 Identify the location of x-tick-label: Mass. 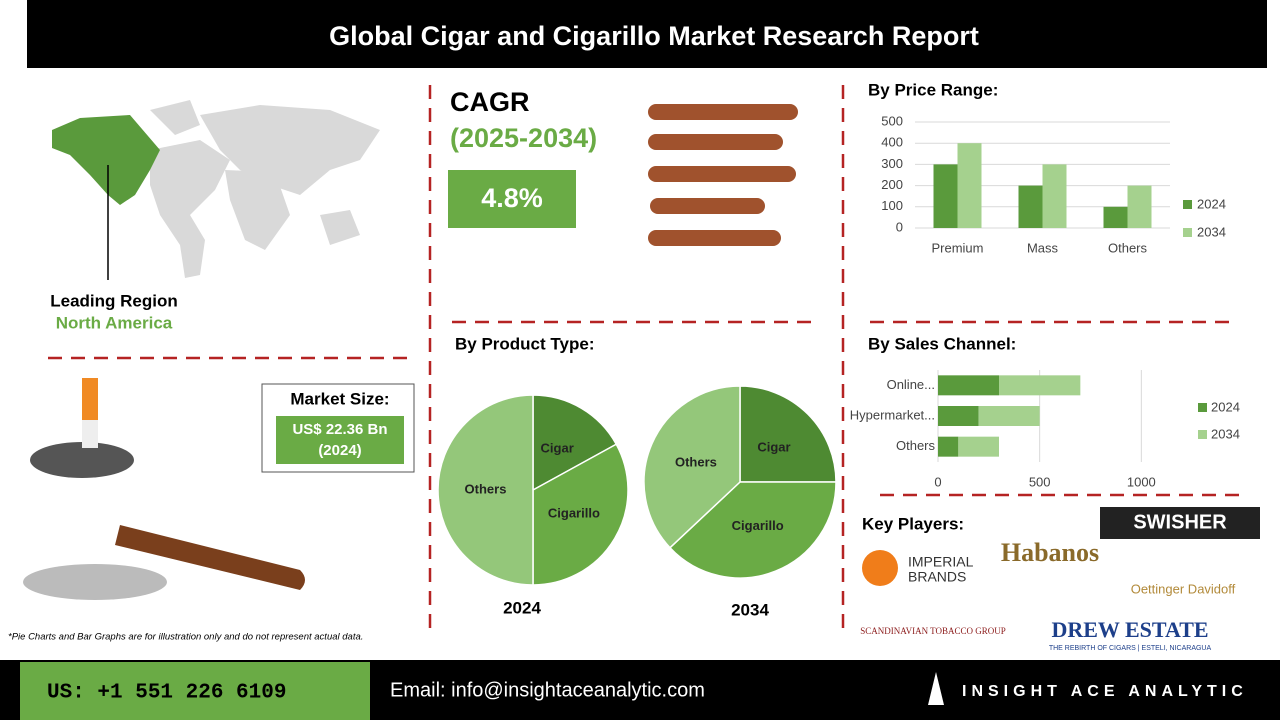
(1043, 247).